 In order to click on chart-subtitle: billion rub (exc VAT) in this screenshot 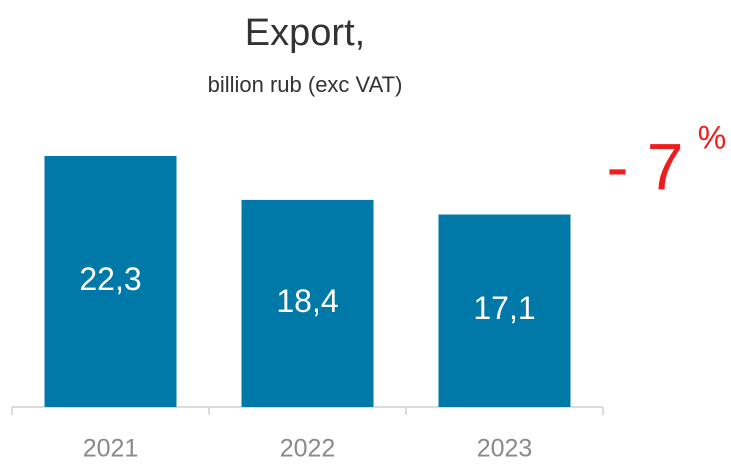, I will do `click(305, 84)`.